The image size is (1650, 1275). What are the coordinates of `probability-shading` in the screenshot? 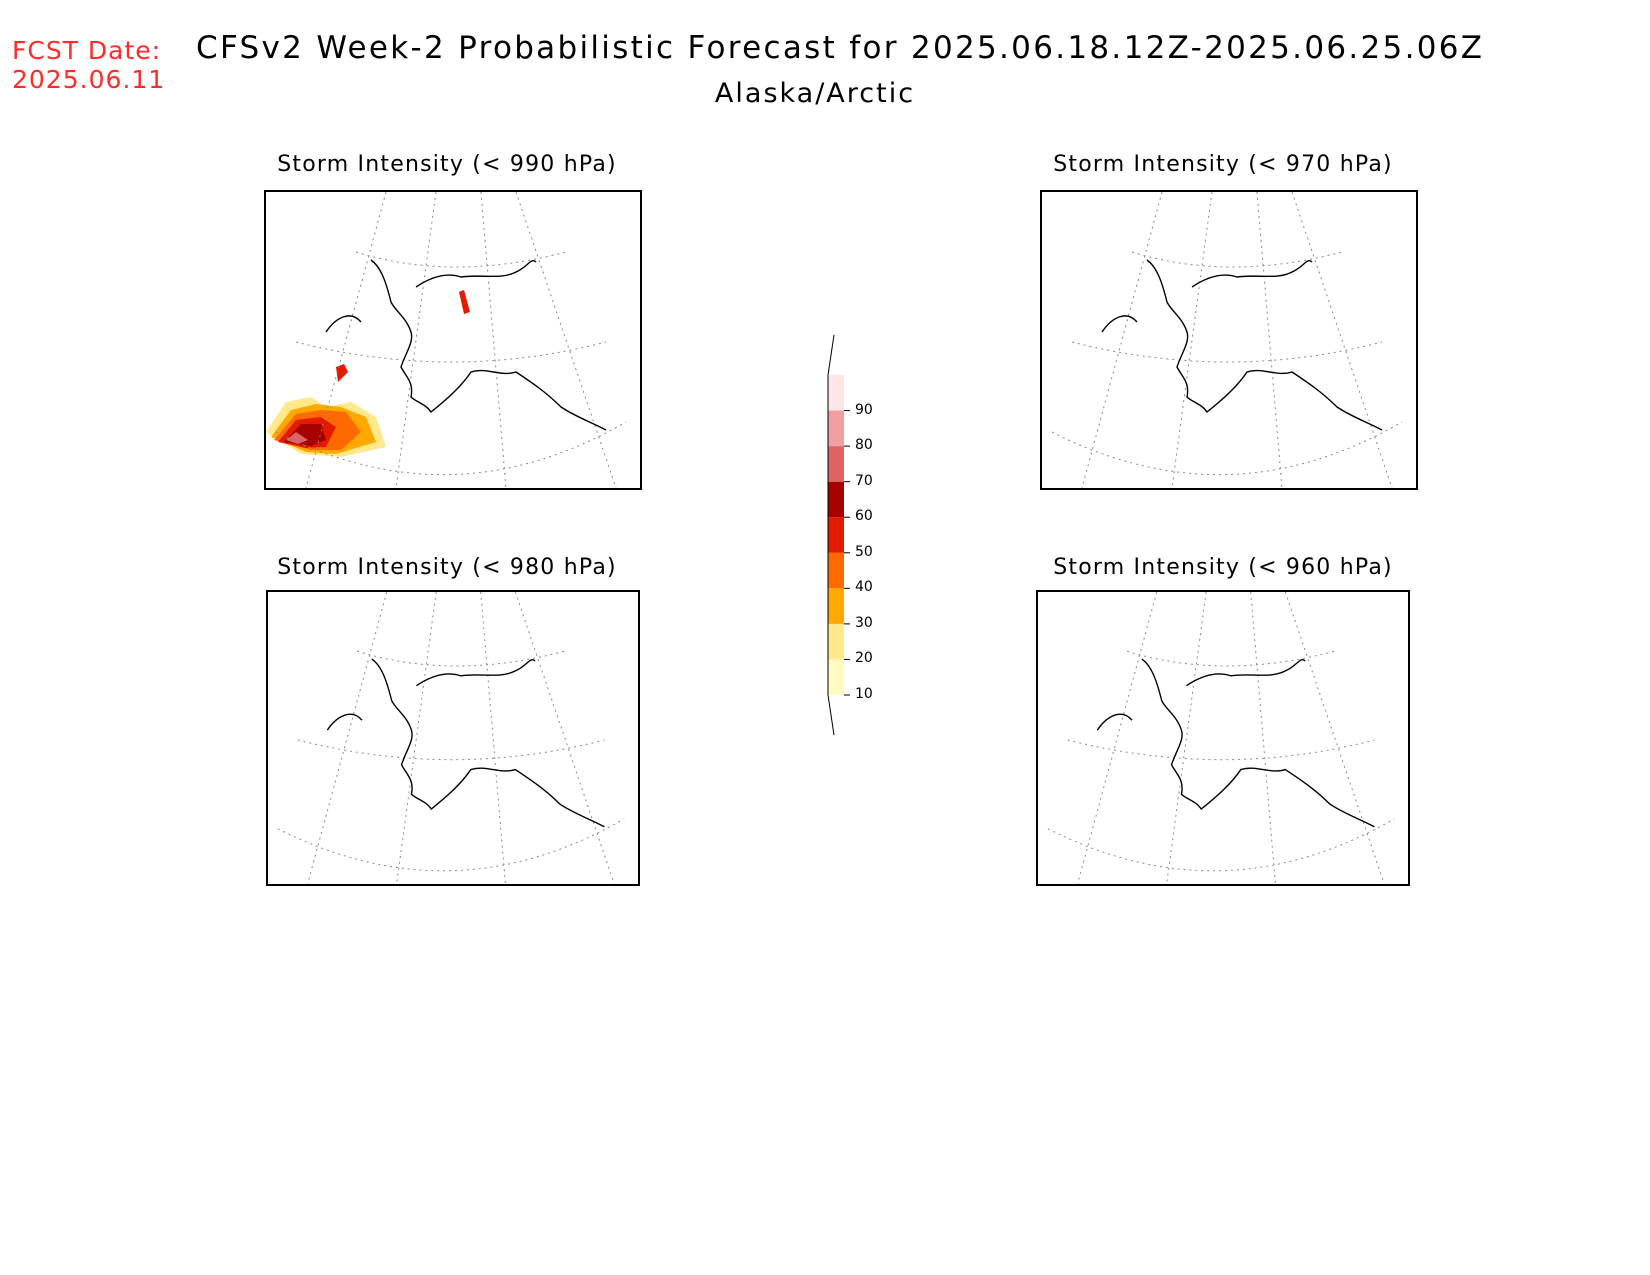 It's located at (368, 373).